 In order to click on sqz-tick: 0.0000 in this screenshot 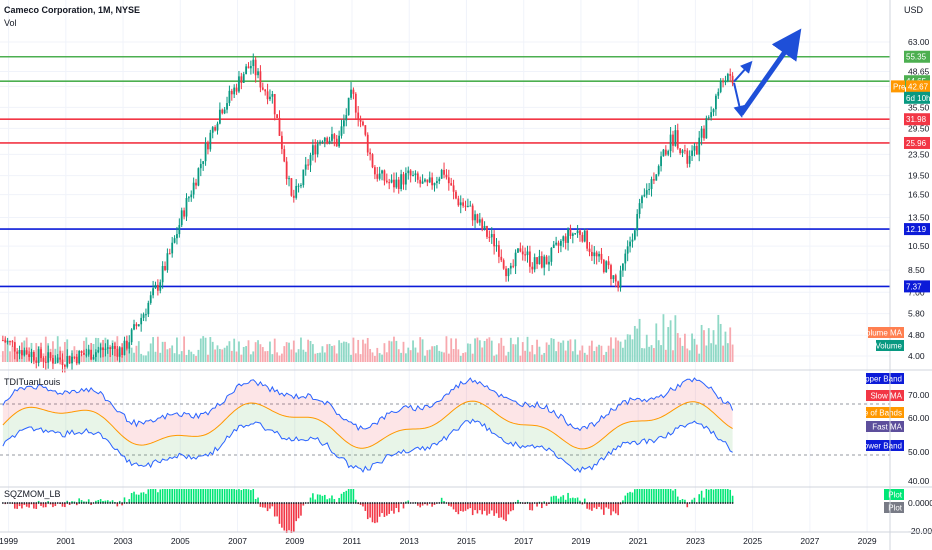, I will do `click(920, 503)`.